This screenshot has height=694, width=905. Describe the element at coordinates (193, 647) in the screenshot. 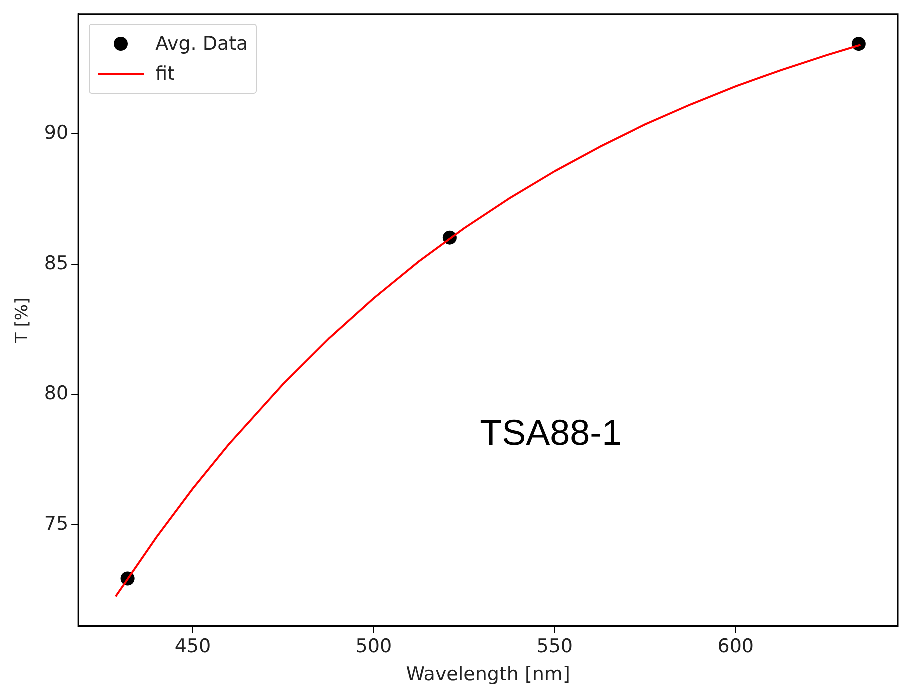

I see `x-tick-label: 450` at that location.